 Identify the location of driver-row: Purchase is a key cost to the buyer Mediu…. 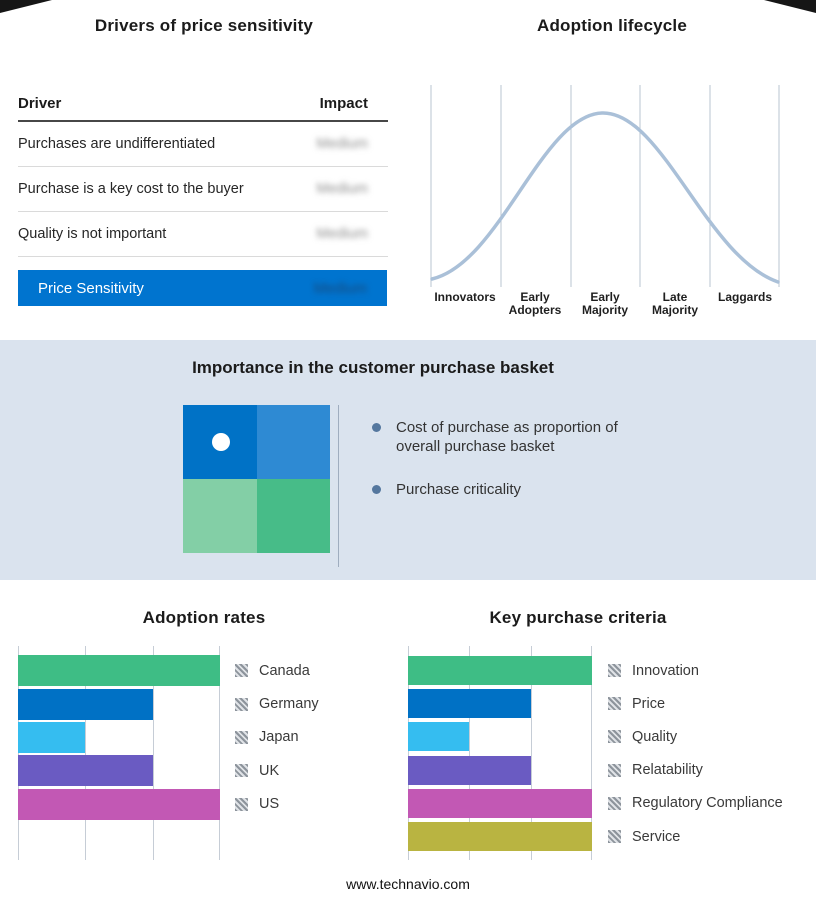
(203, 189).